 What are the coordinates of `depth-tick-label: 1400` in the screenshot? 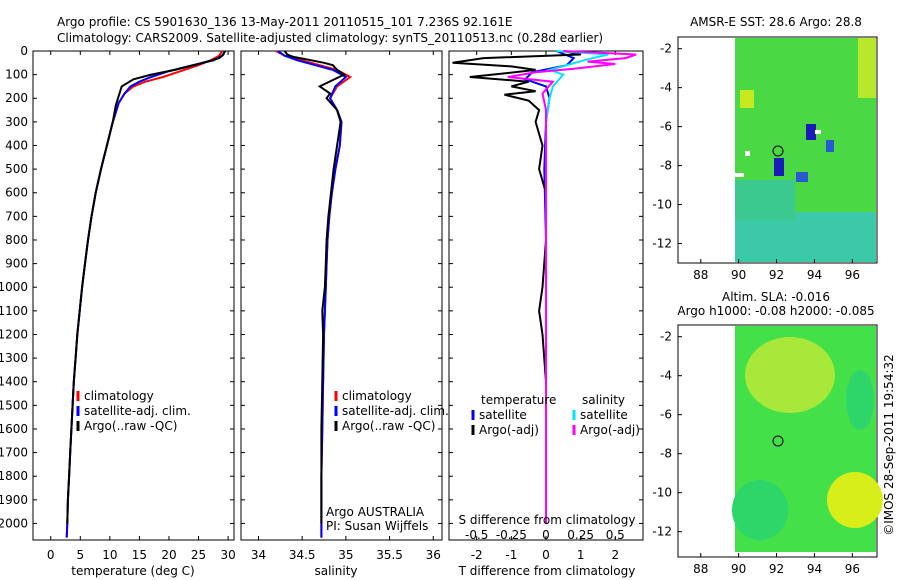 It's located at (14, 382).